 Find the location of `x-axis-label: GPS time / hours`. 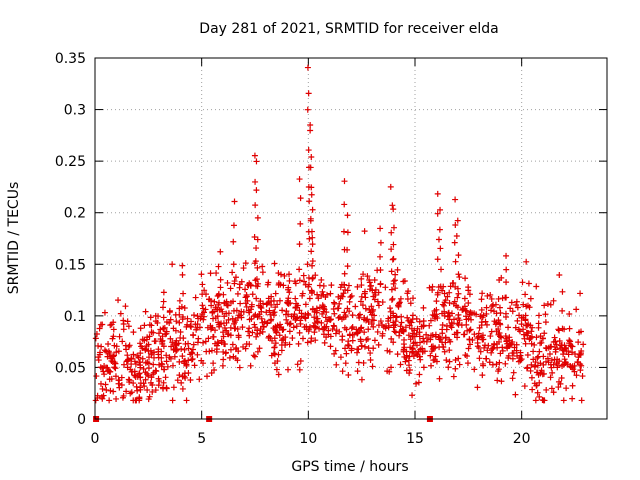

x-axis-label: GPS time / hours is located at coordinates (349, 467).